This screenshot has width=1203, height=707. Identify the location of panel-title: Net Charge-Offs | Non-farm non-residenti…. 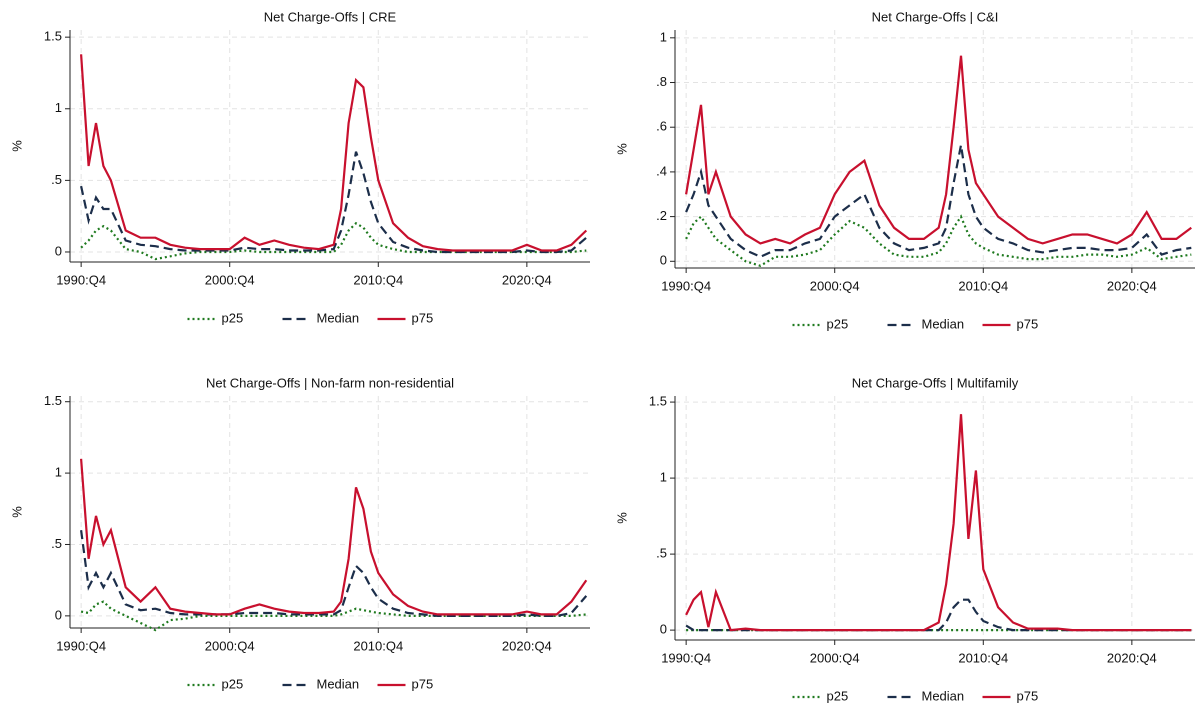
(330, 382).